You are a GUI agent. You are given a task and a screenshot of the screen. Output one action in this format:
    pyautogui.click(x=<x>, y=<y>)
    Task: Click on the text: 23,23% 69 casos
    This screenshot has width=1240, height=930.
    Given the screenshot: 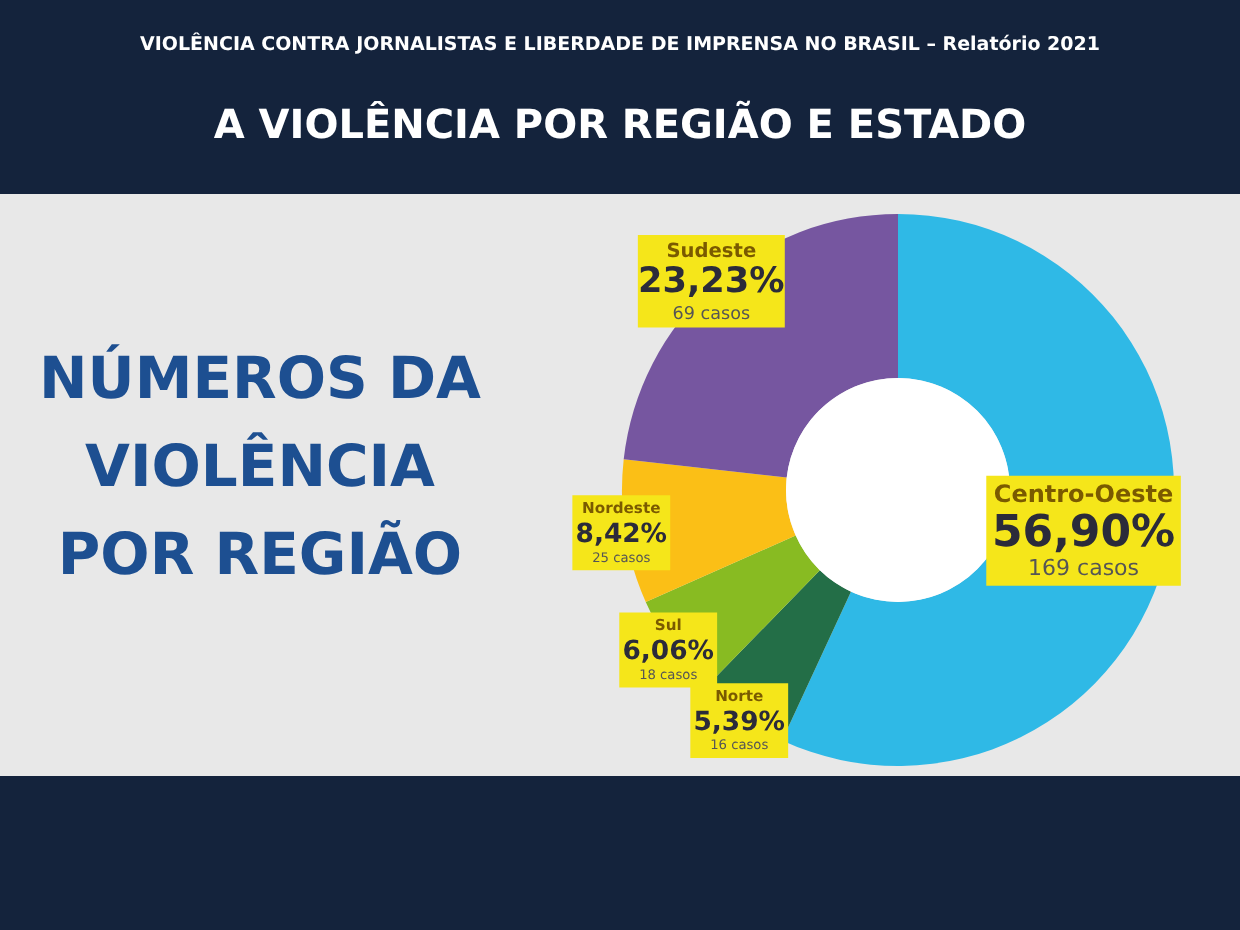 What is the action you would take?
    pyautogui.click(x=711, y=293)
    